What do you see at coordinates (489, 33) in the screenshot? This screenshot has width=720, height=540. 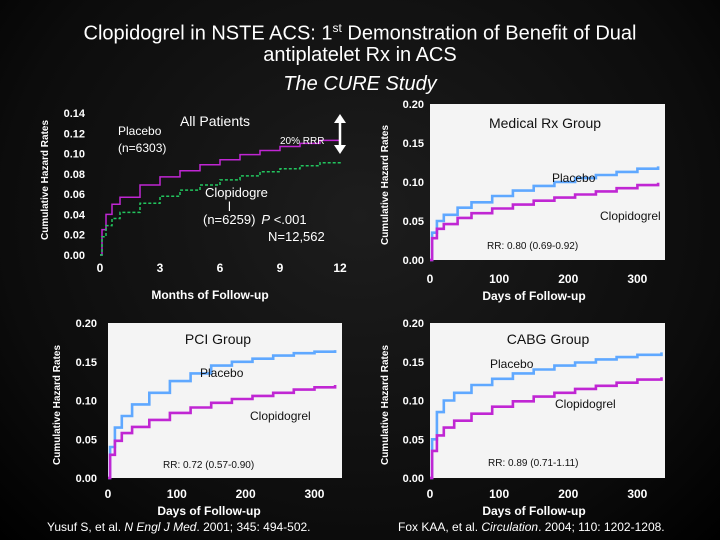 I see `title-text-b: Demonstration of Benefit of Dual` at bounding box center [489, 33].